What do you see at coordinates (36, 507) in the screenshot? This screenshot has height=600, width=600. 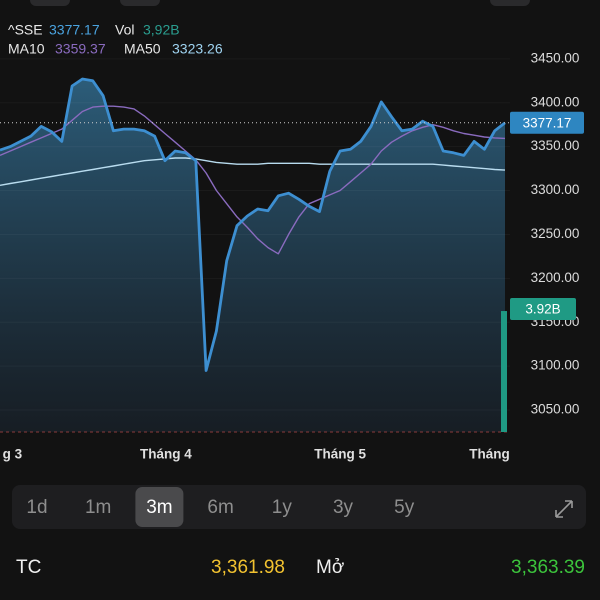 I see `range-button: 1d` at bounding box center [36, 507].